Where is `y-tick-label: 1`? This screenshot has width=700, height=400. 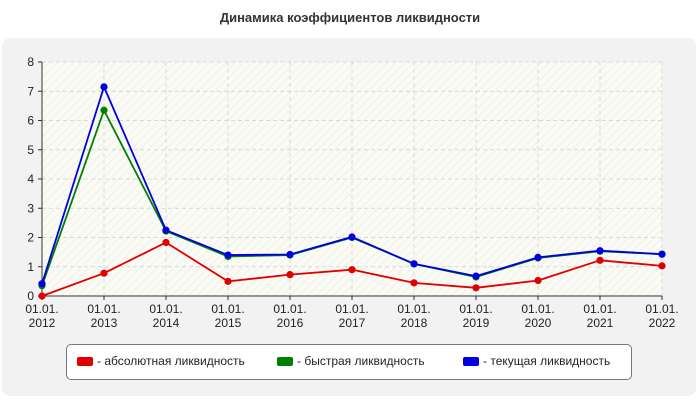
y-tick-label: 1 is located at coordinates (30, 267).